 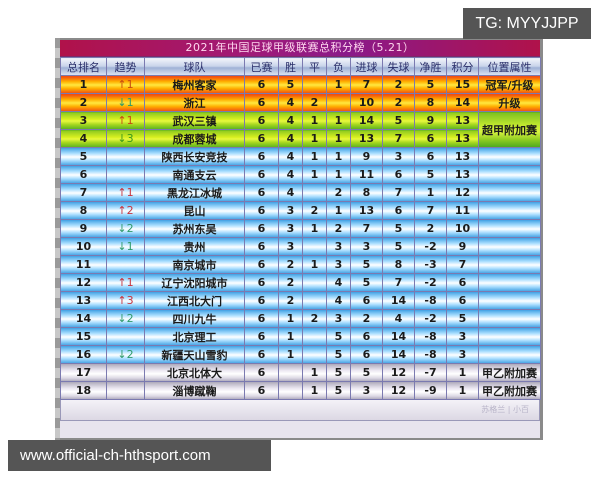 I want to click on column-header-rank: 总排名, so click(x=83, y=66).